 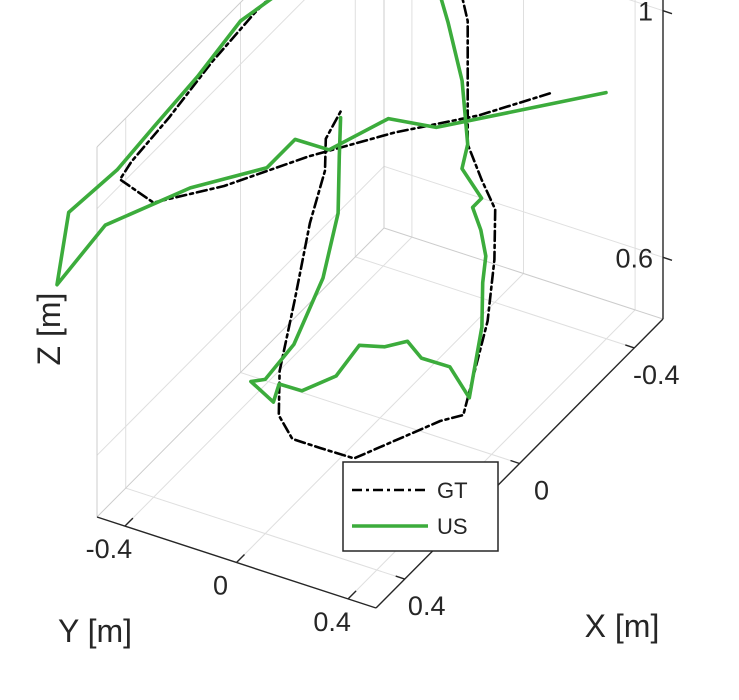 I want to click on y-axis-title: Y [m], so click(x=95, y=631).